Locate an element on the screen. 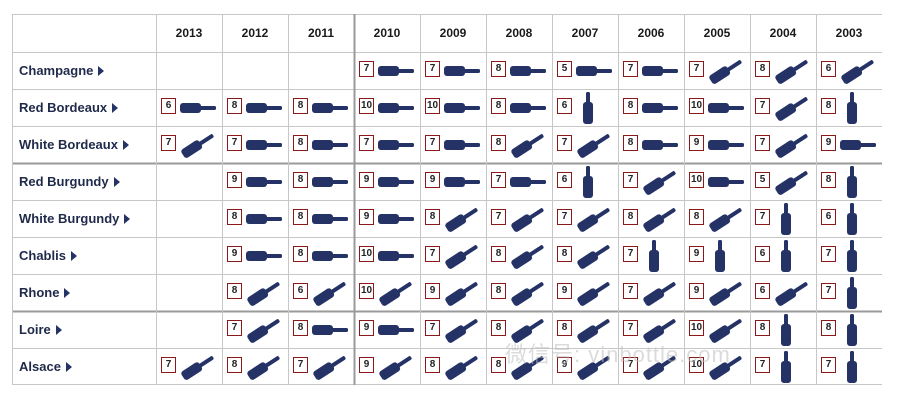  region-link-white-burgundy: White Burgundy is located at coordinates (84, 218).